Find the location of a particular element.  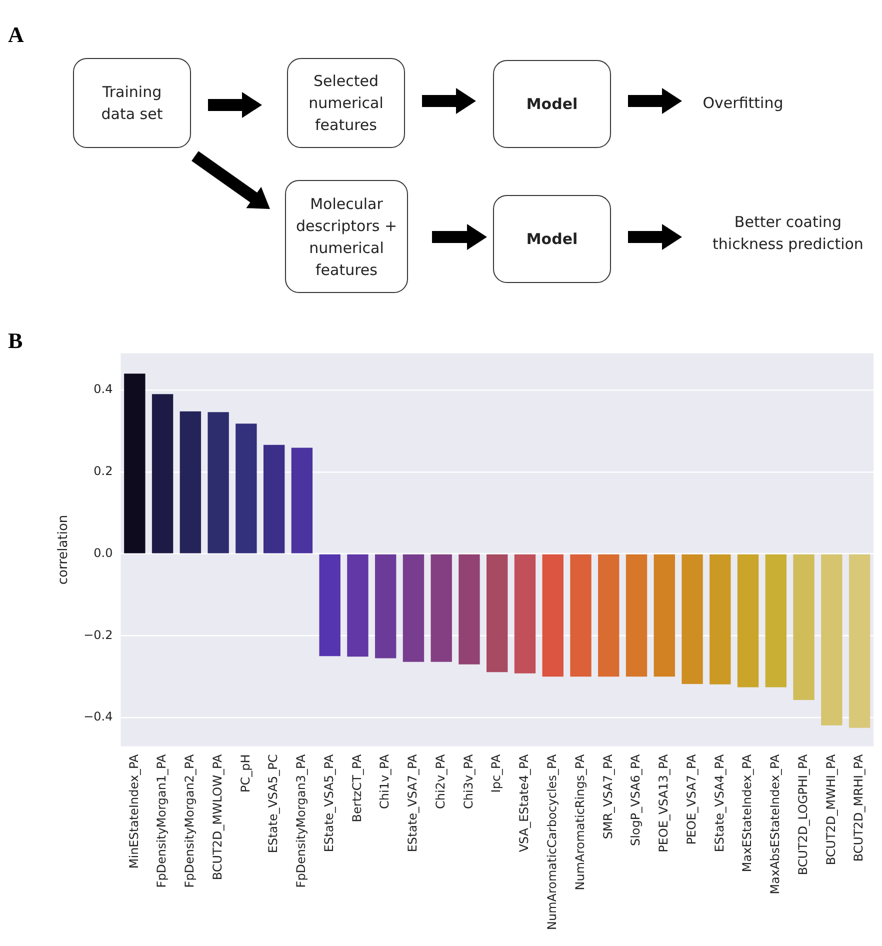

x-tick-label: VSA_EState4_PA is located at coordinates (524, 802).